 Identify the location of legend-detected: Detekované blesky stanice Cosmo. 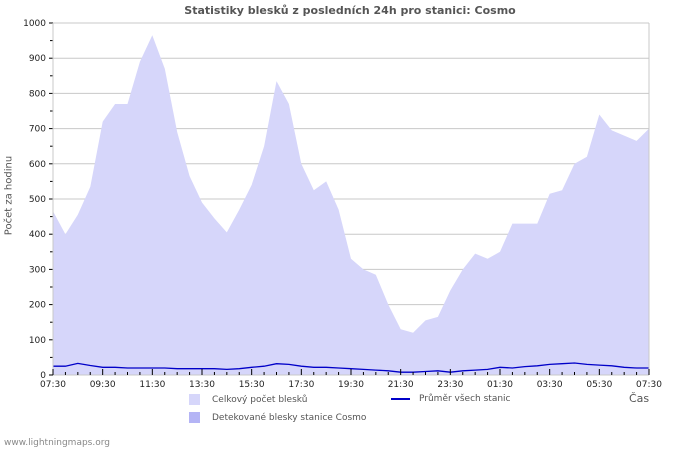
(277, 417).